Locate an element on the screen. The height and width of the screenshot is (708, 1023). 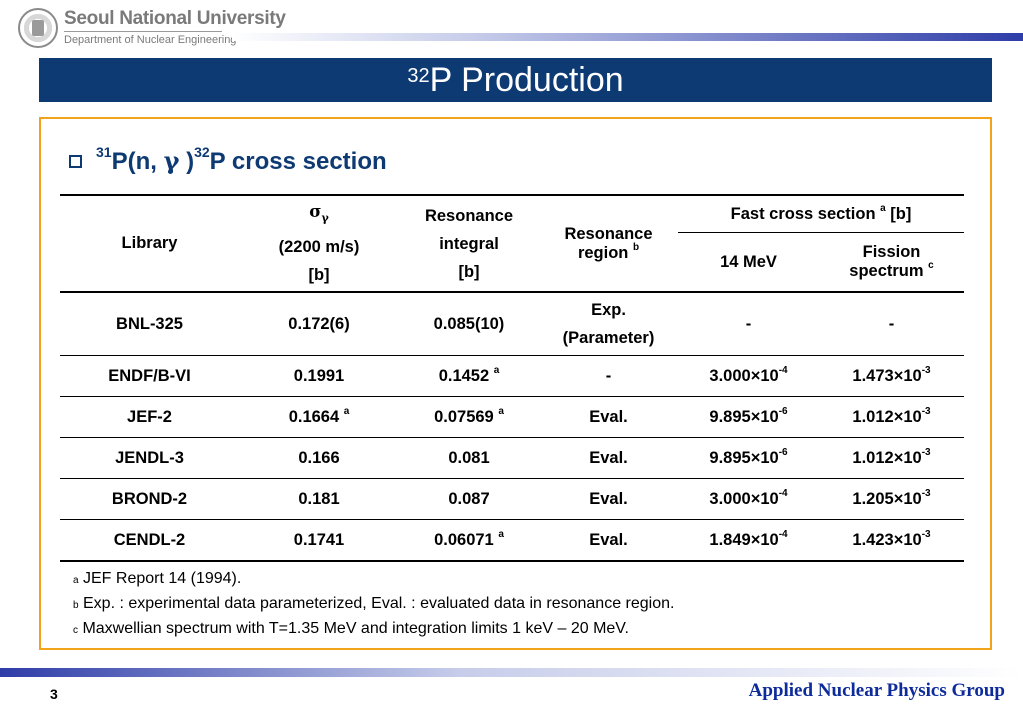
res-region-sup: b is located at coordinates (636, 247).